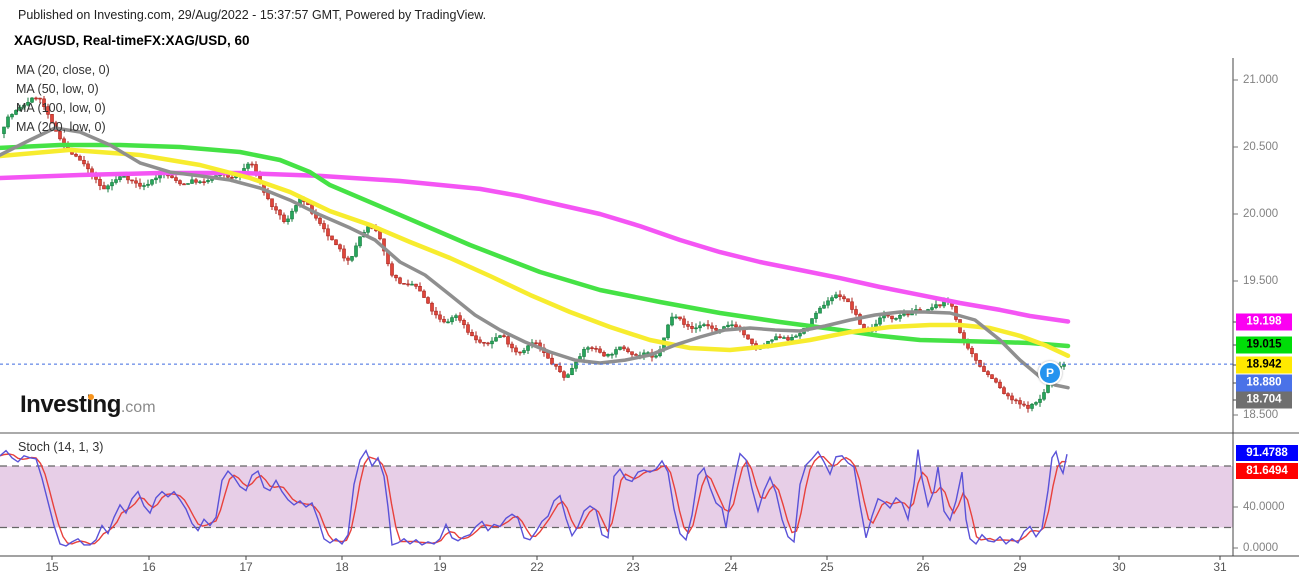  Describe the element at coordinates (633, 567) in the screenshot. I see `x-axis-tick-label: 23` at that location.